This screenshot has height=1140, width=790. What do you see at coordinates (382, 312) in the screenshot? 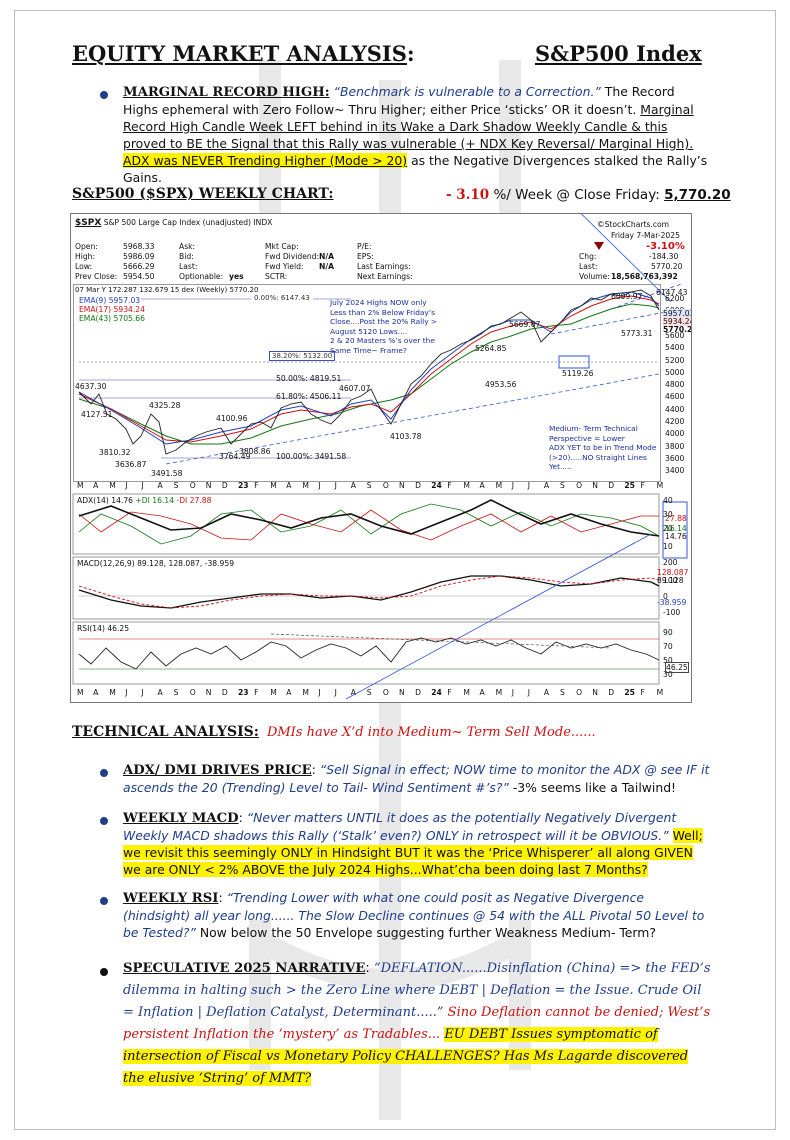
I see `annotation-line: Less than 2% Below Friday’s` at bounding box center [382, 312].